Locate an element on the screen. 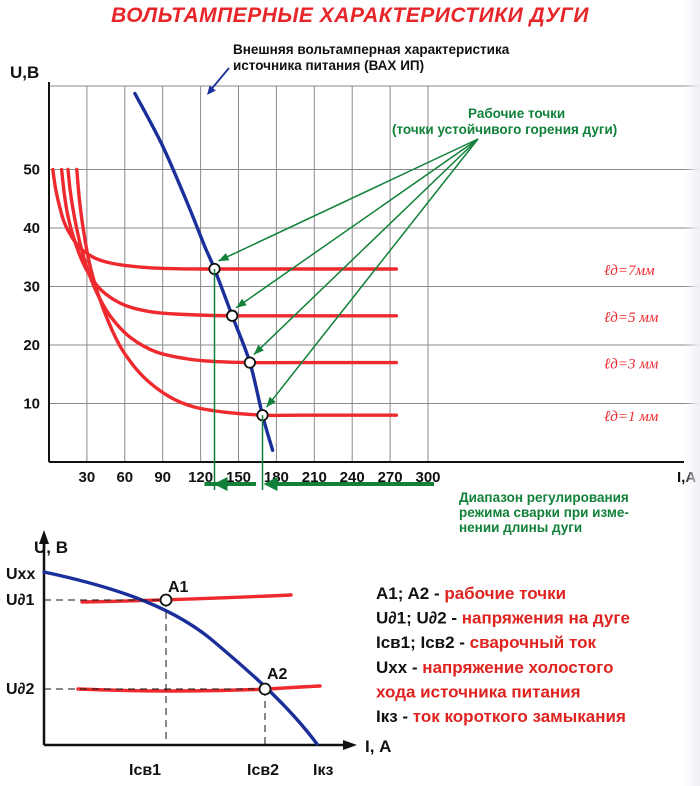 This screenshot has width=700, height=786. legend-row: A1; A2 - рабочие точки is located at coordinates (471, 593).